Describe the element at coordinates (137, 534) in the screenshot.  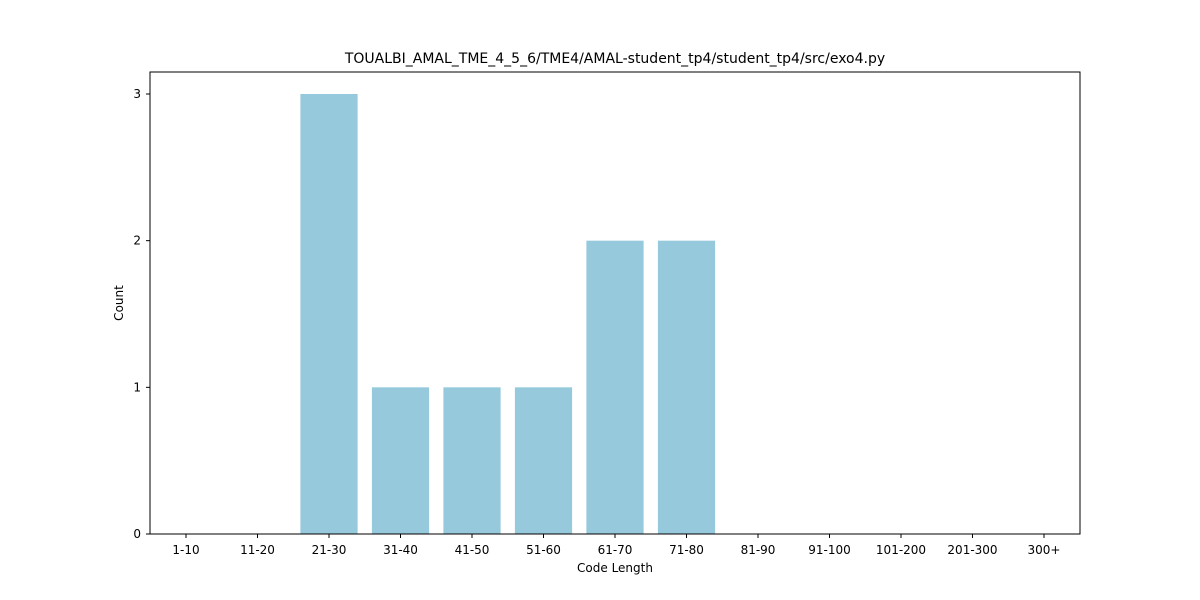
I see `y-tick-label: 0` at that location.